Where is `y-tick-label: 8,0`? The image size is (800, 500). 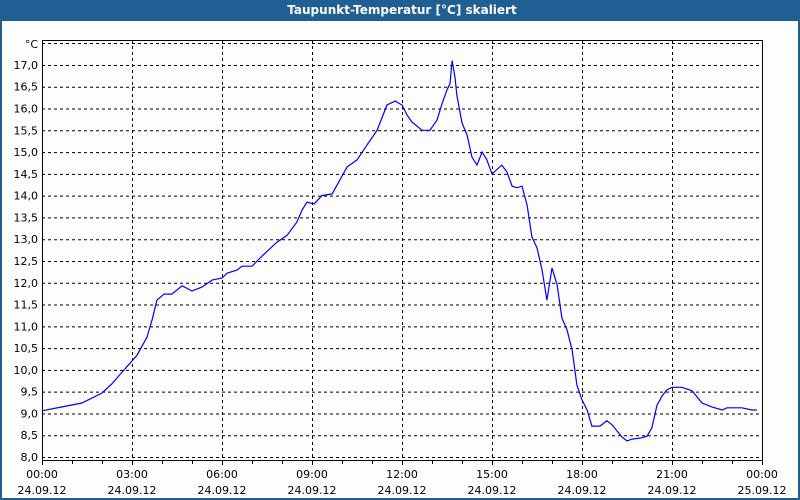 y-tick-label: 8,0 is located at coordinates (30, 457).